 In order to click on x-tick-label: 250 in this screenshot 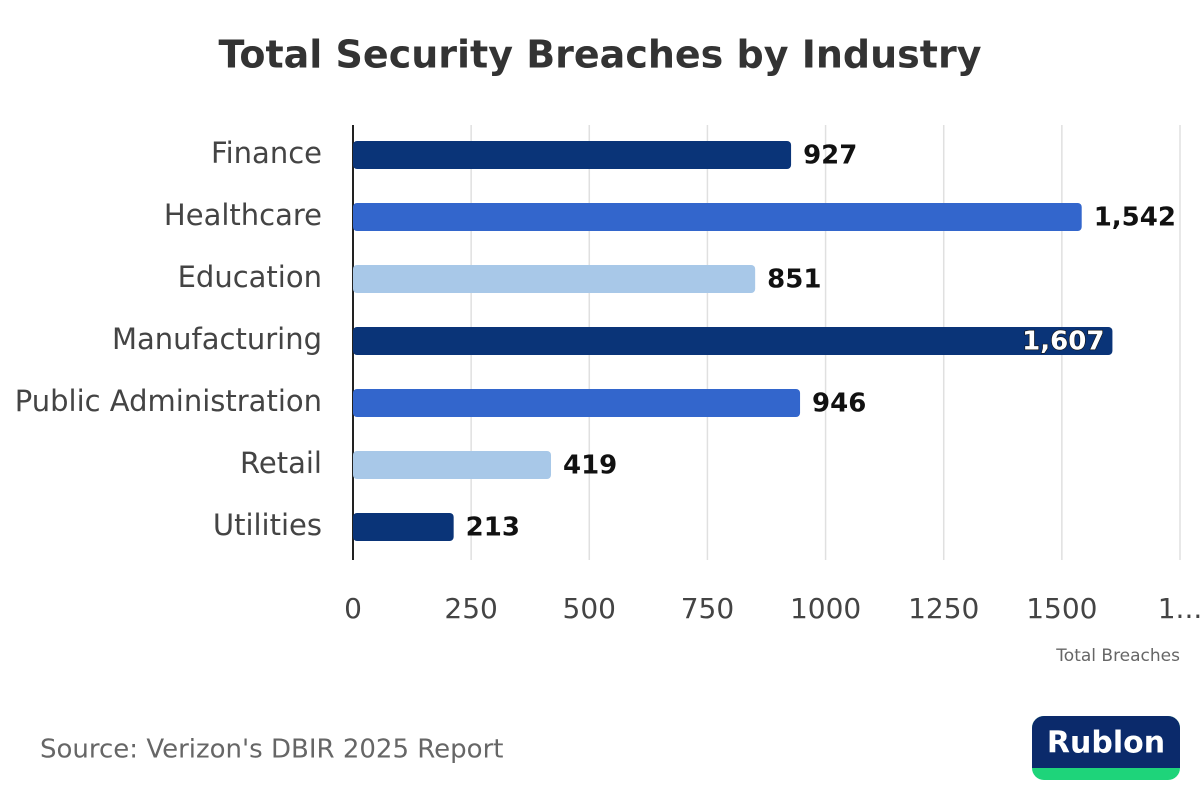, I will do `click(470, 608)`.